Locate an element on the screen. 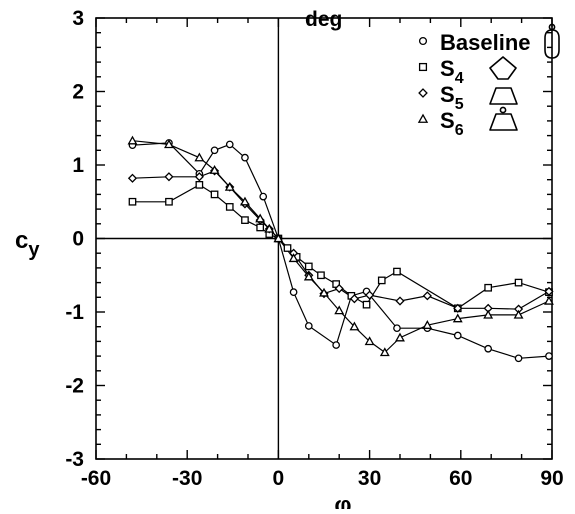 The height and width of the screenshot is (514, 575). rounded-slot-icon-top-knob is located at coordinates (552, 27).